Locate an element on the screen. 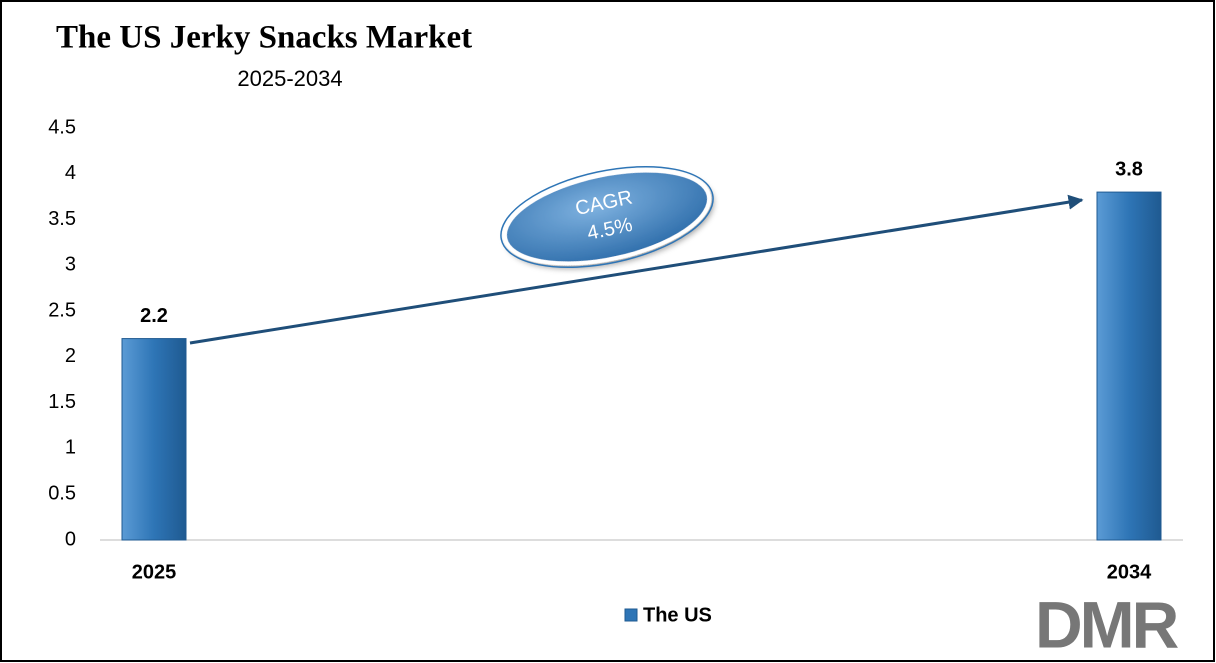  y-tick-label: 3.5 is located at coordinates (62, 219).